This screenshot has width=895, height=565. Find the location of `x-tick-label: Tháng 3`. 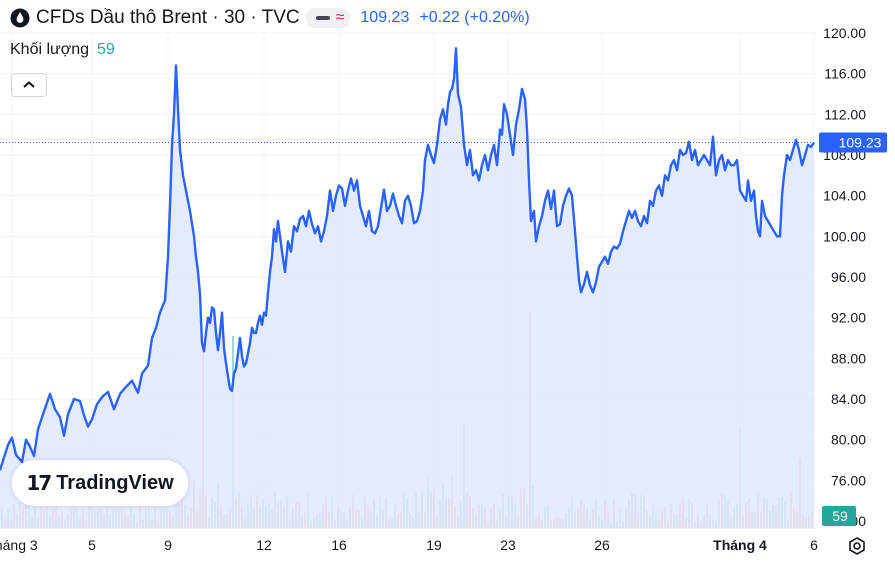

x-tick-label: Tháng 3 is located at coordinates (19, 545).